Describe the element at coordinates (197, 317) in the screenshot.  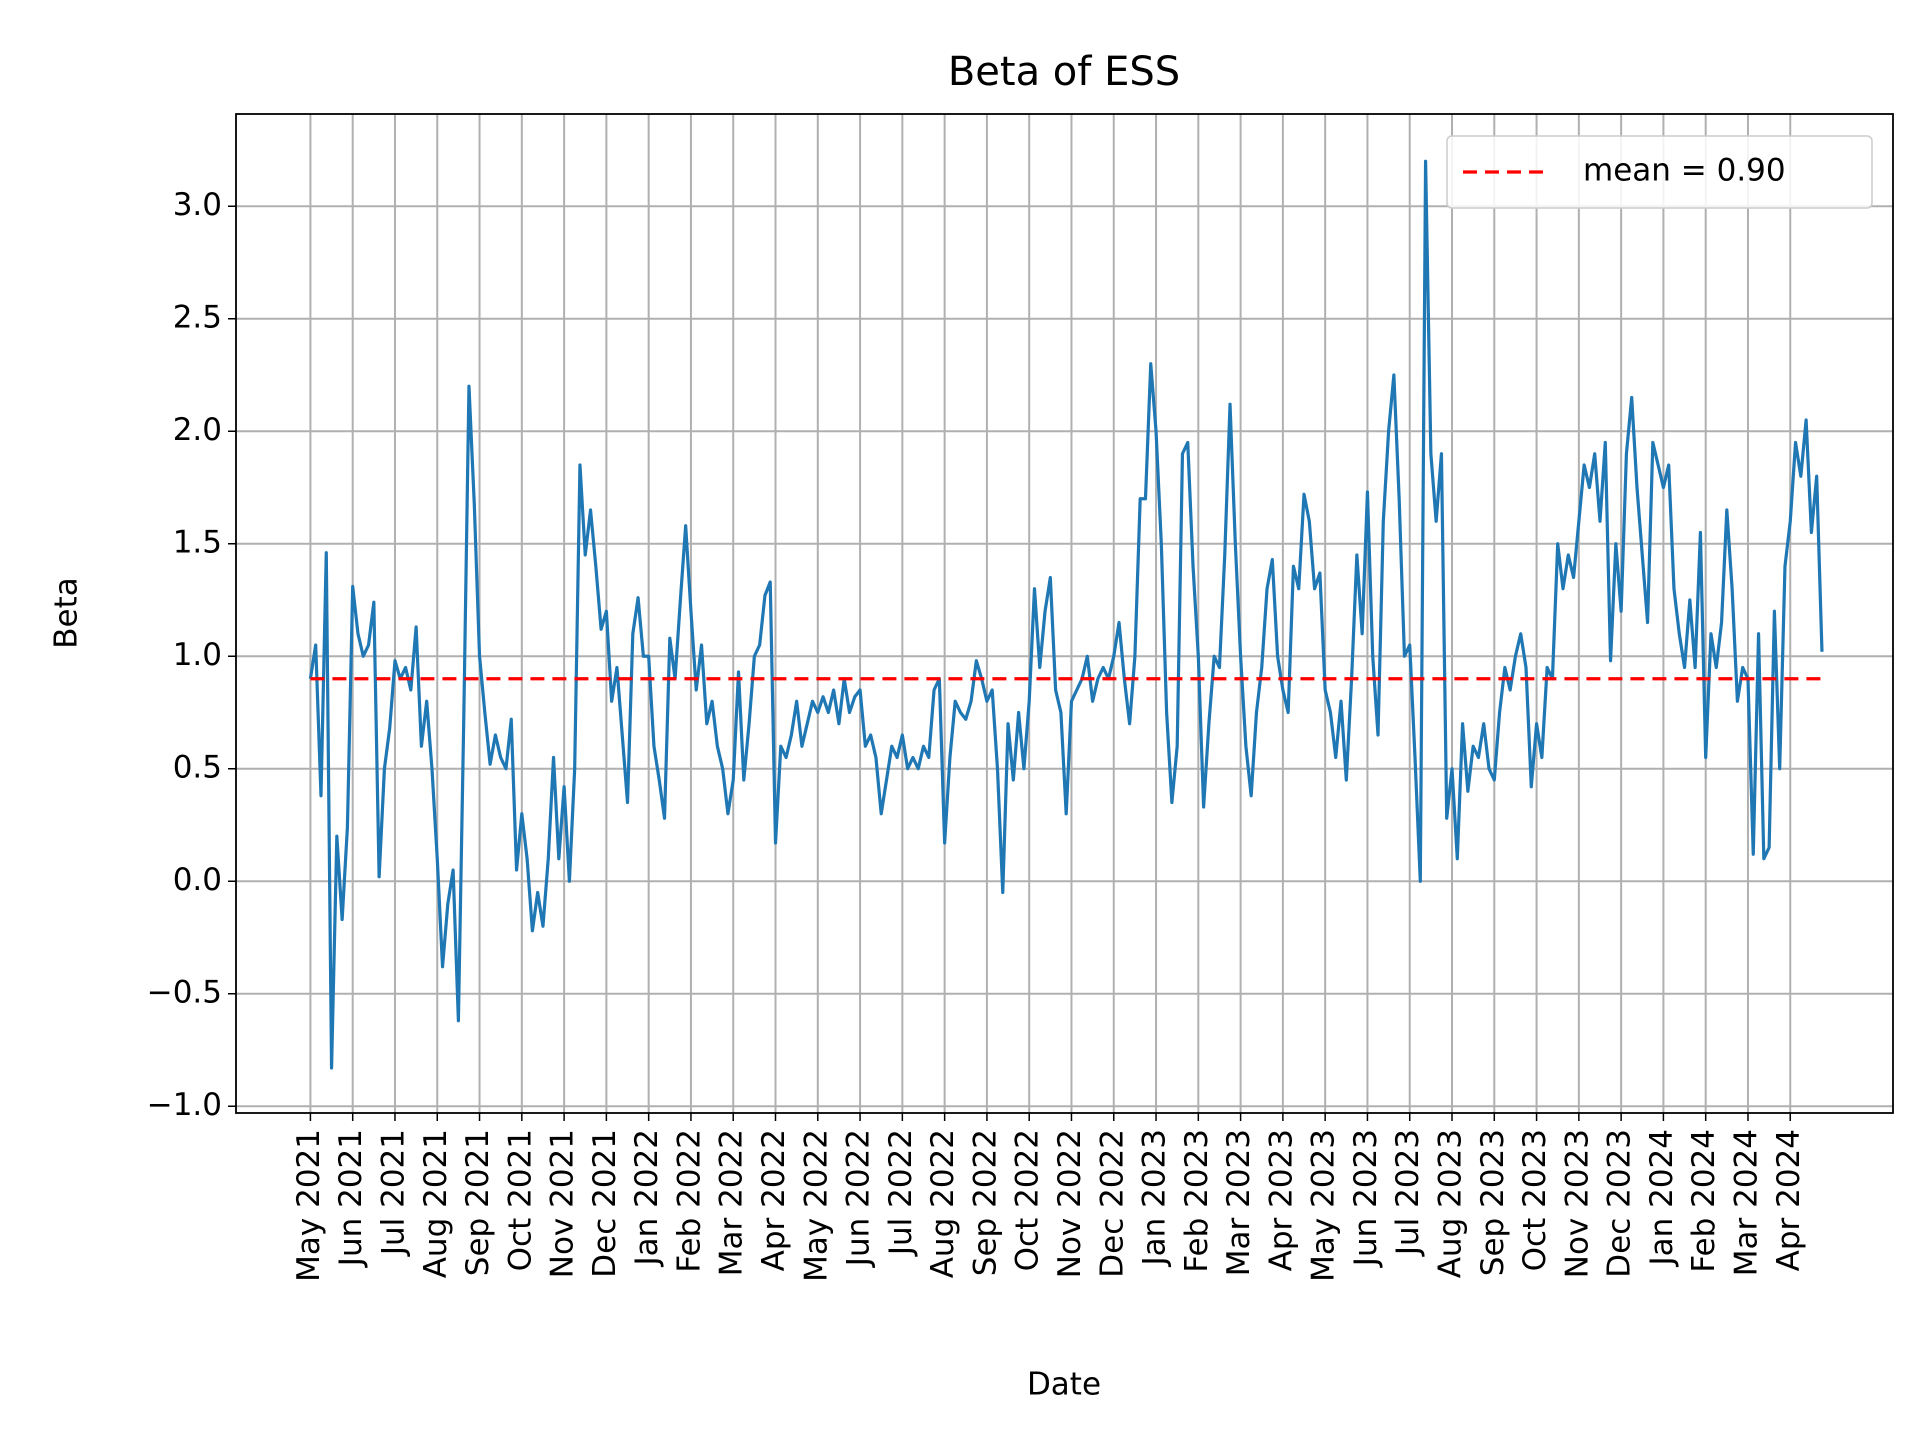
I see `y-tick-label: 2.5` at that location.